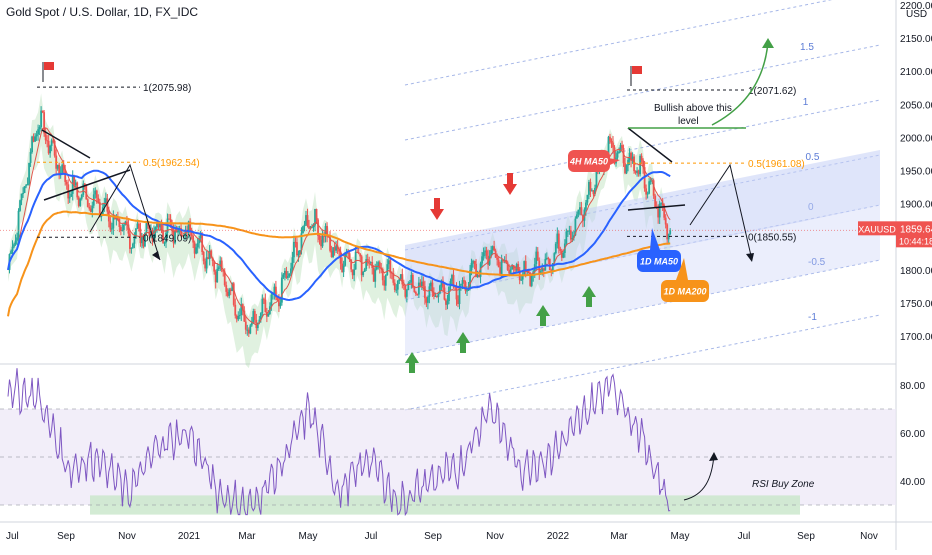 The width and height of the screenshot is (932, 555). I want to click on green-up-arrowhead, so click(463, 337).